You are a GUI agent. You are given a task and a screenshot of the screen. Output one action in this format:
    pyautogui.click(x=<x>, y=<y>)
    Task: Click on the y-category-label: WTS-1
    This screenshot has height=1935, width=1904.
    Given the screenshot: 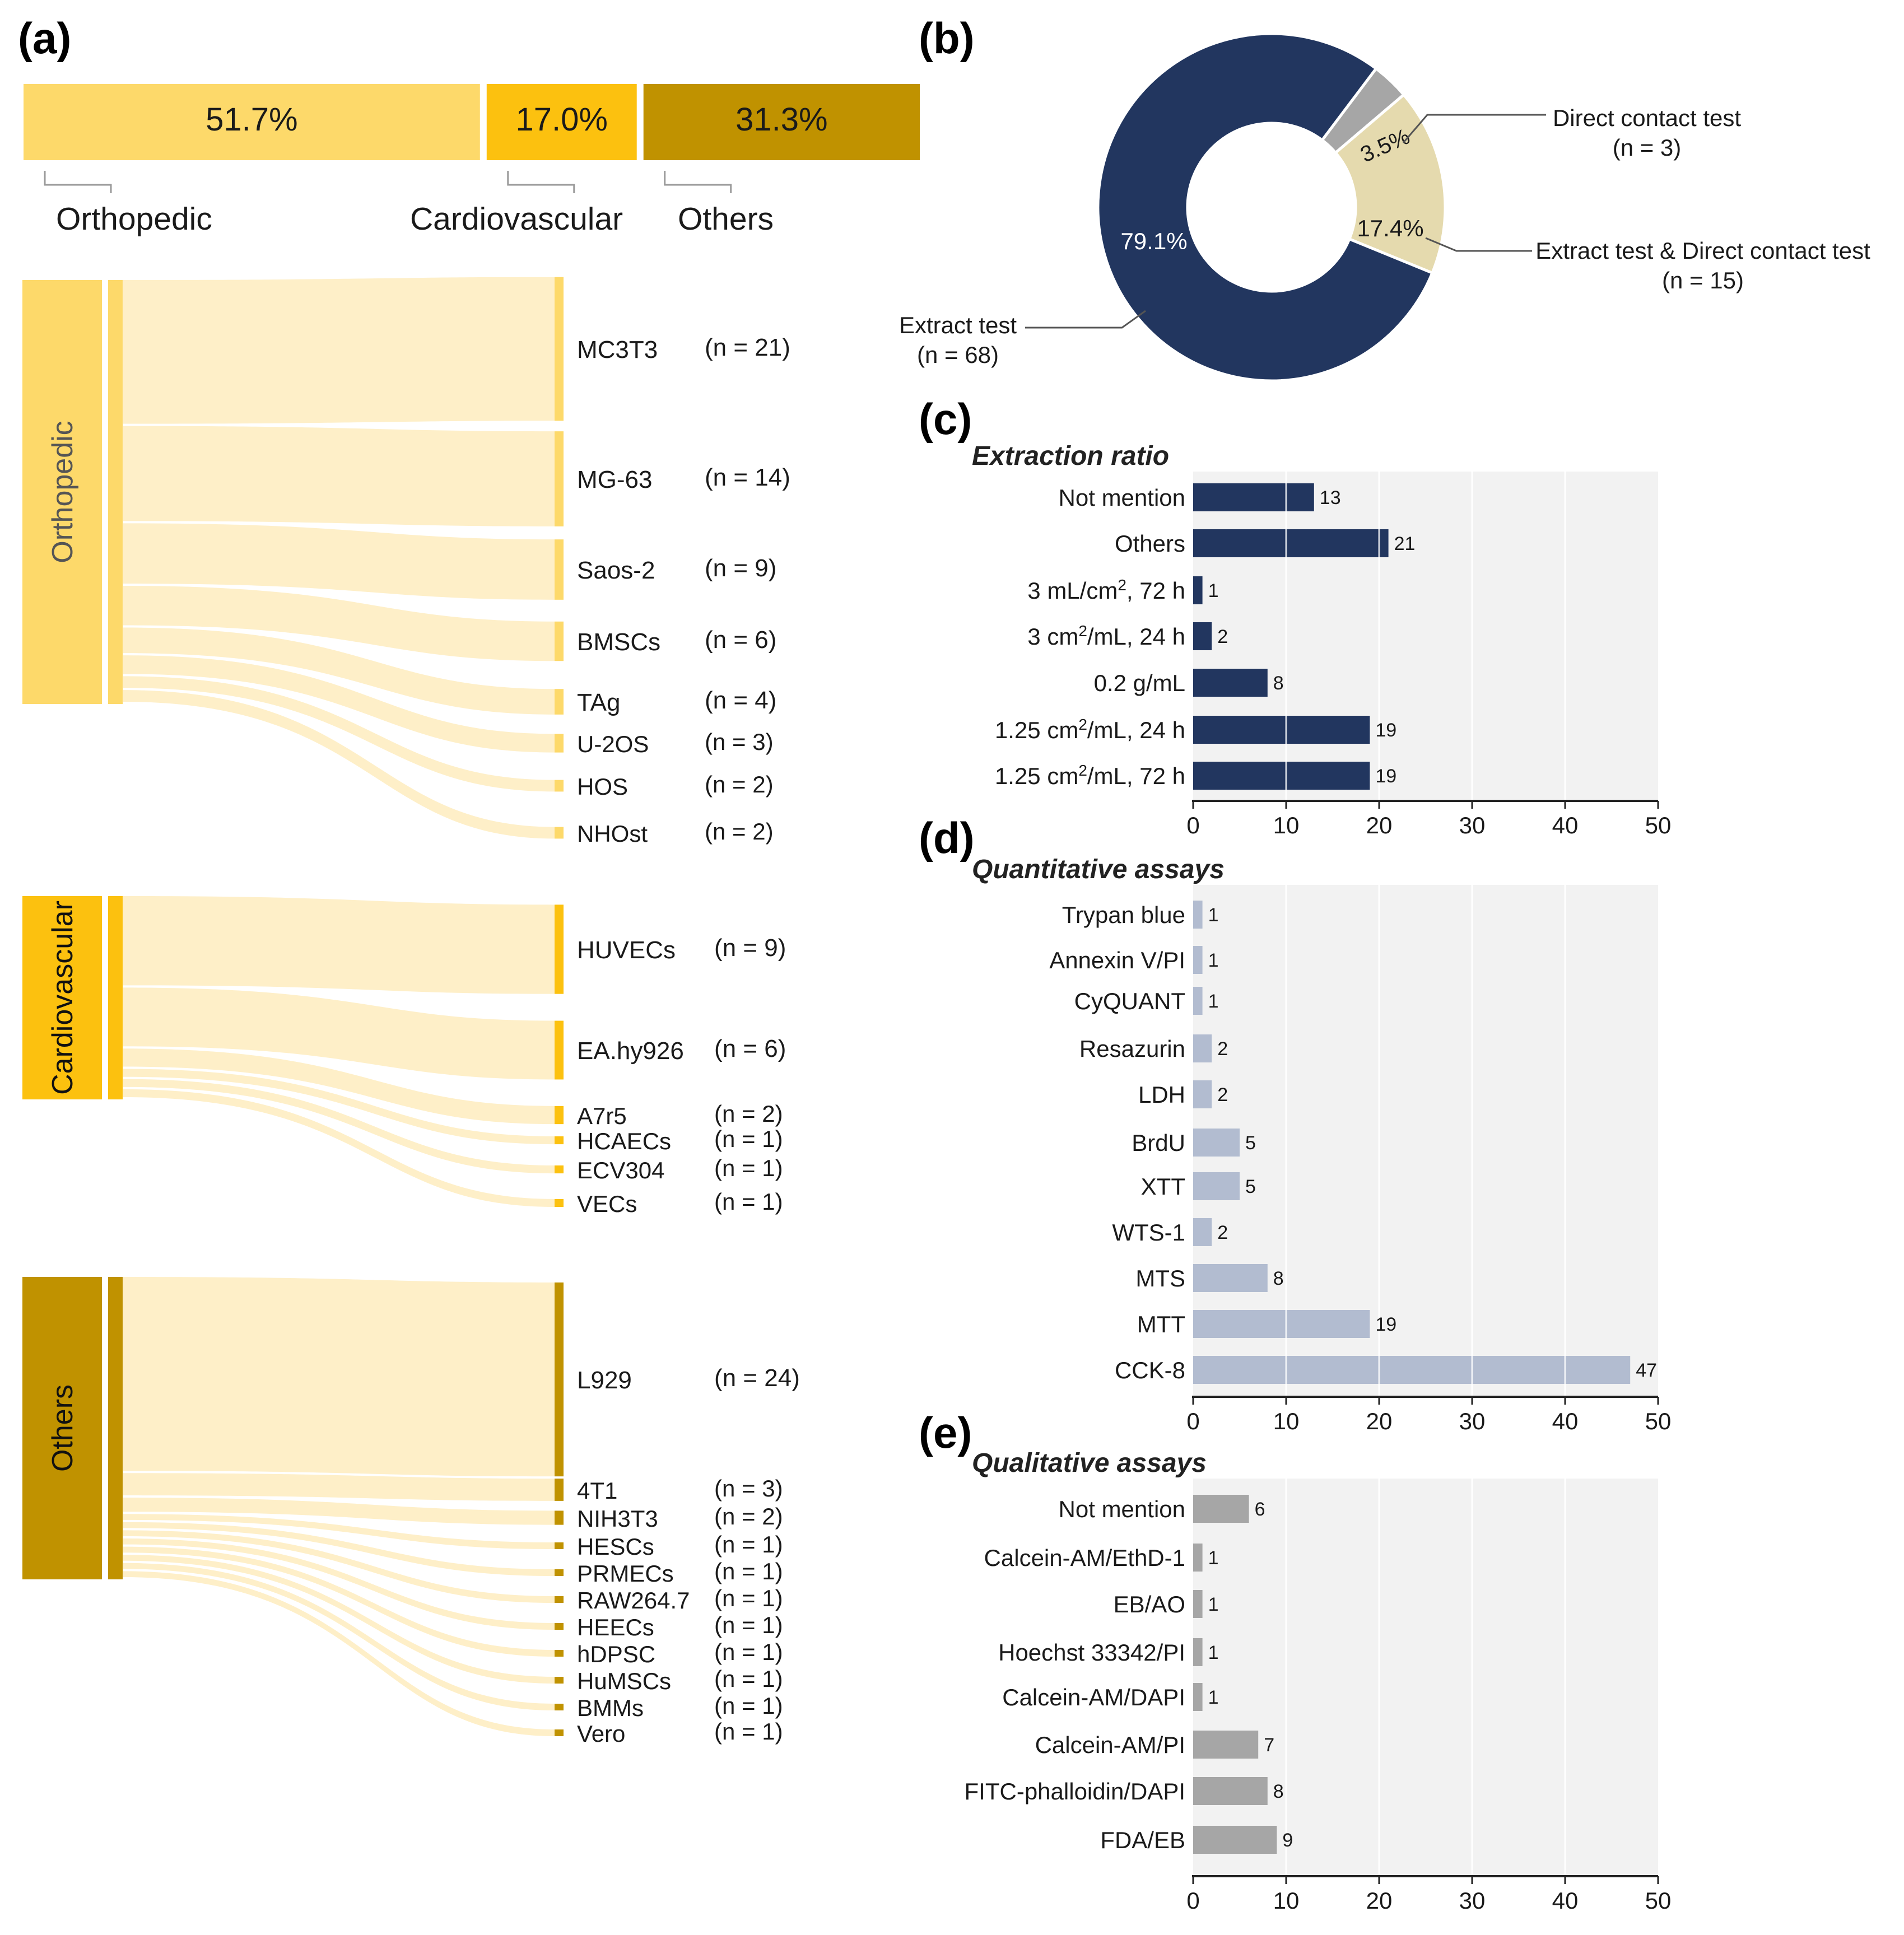 What is the action you would take?
    pyautogui.click(x=1149, y=1232)
    